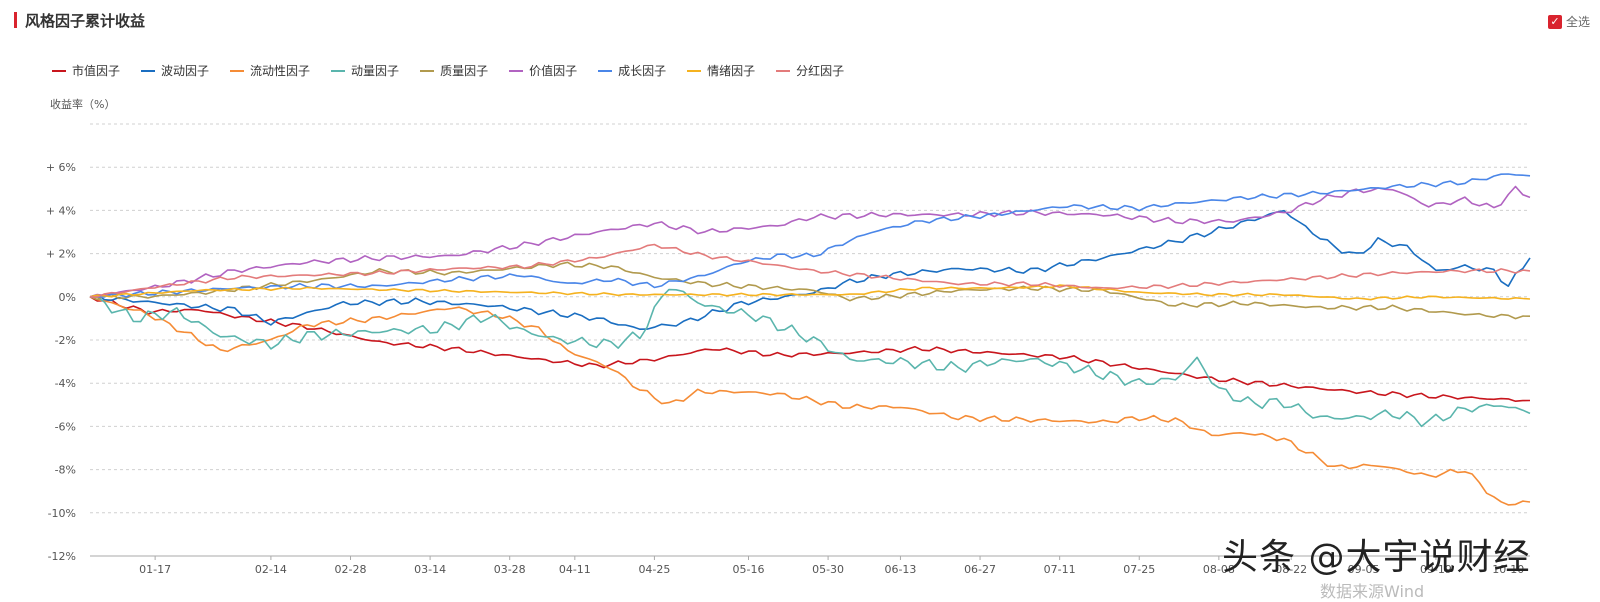  I want to click on legend-item: 价值因子, so click(543, 70).